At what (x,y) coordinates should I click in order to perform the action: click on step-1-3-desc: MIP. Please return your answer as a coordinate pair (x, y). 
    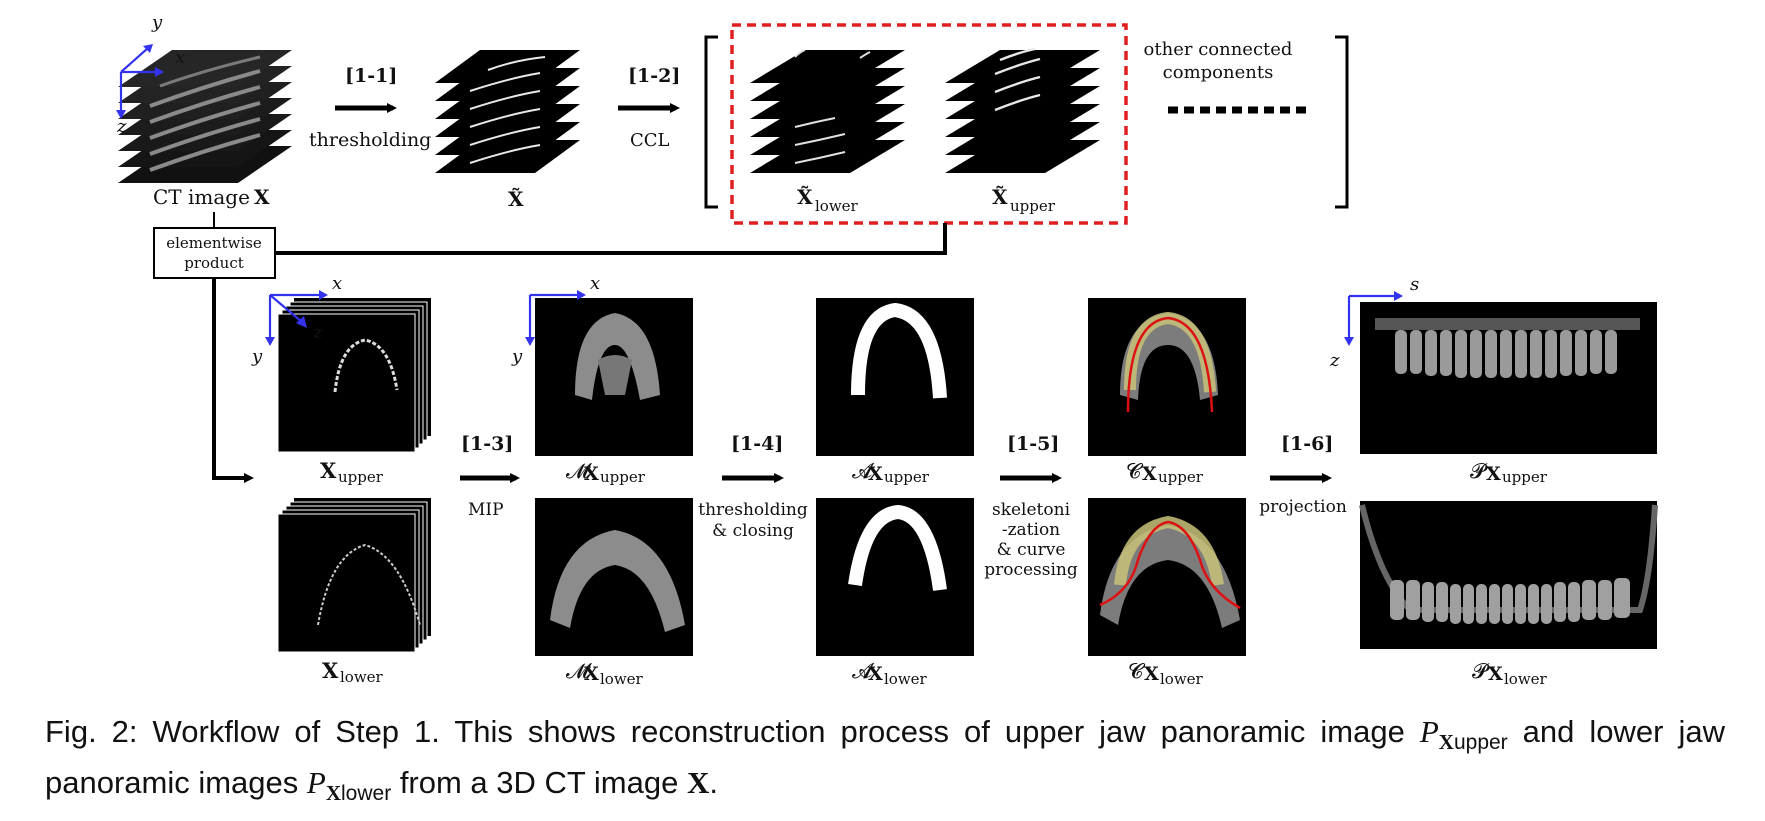
    Looking at the image, I should click on (486, 510).